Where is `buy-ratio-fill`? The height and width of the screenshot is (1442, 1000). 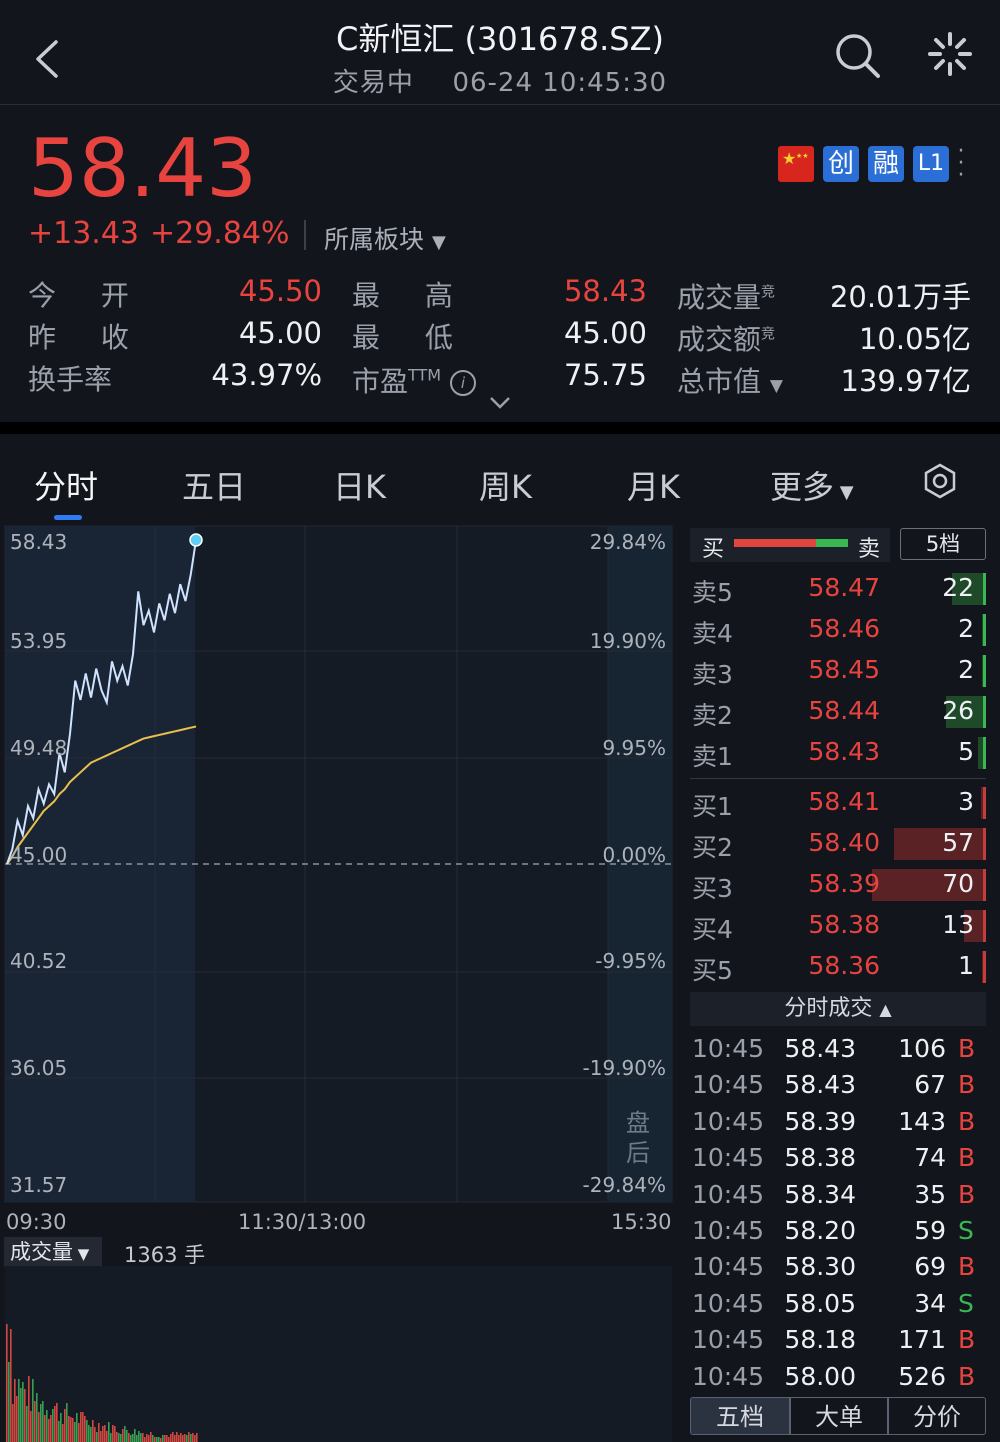 buy-ratio-fill is located at coordinates (775, 543).